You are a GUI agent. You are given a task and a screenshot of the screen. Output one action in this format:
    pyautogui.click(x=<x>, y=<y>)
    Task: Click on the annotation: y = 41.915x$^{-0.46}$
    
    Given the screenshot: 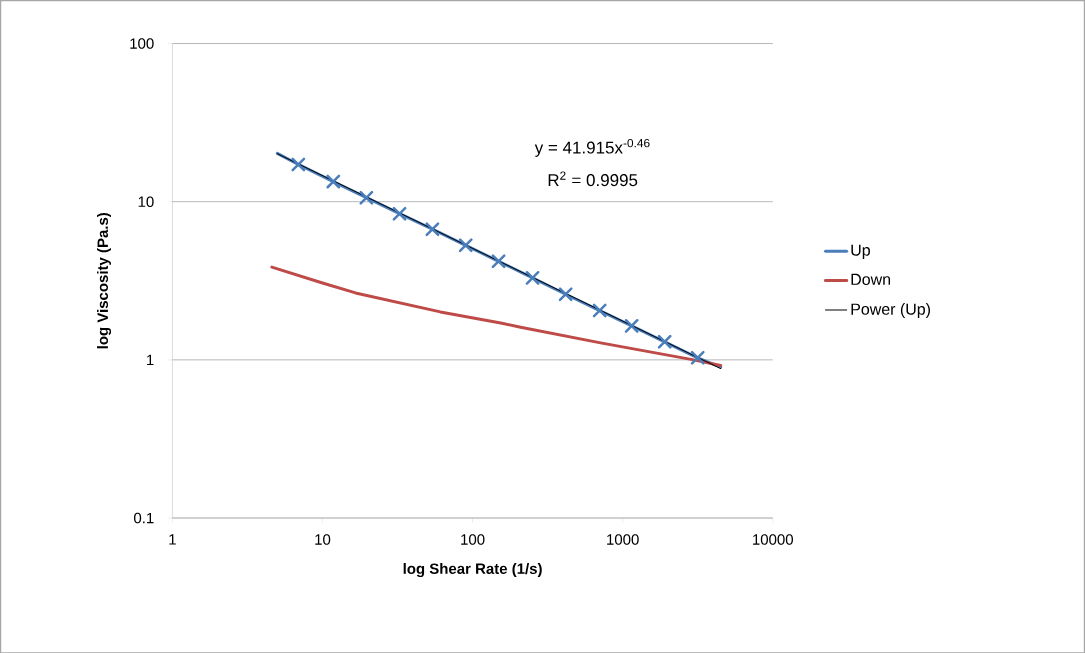 What is the action you would take?
    pyautogui.click(x=592, y=147)
    